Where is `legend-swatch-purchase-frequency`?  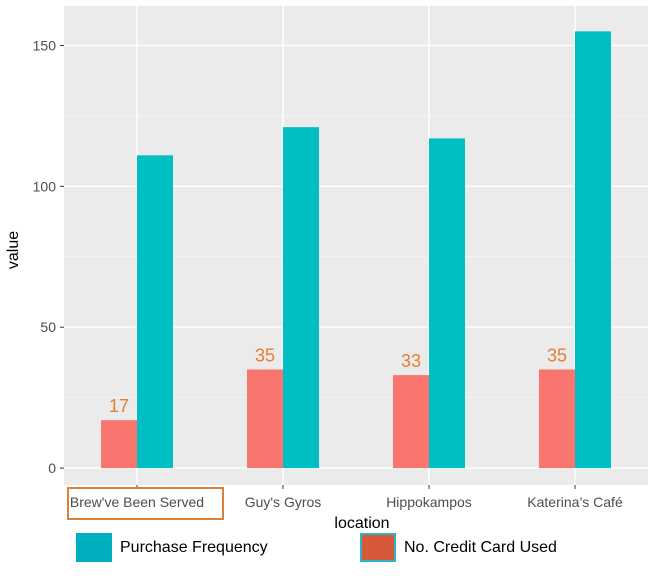
legend-swatch-purchase-frequency is located at coordinates (94, 547).